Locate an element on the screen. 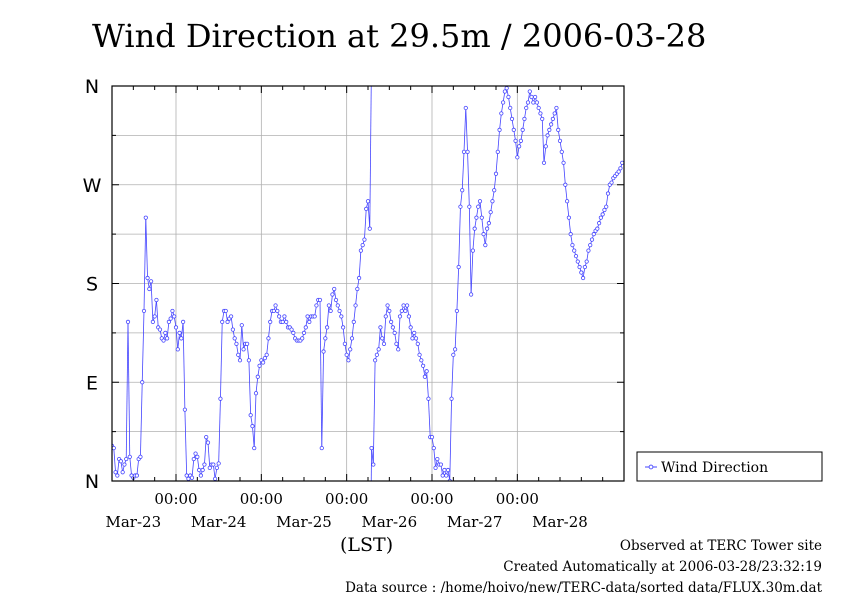 The width and height of the screenshot is (842, 595). legend-label: Wind Direction is located at coordinates (714, 468).